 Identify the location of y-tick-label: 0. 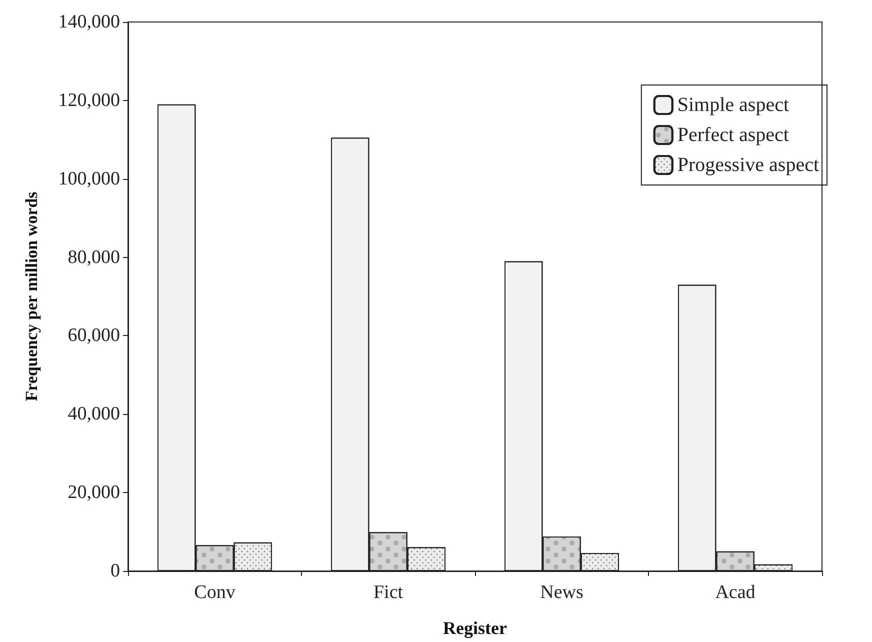
(115, 571).